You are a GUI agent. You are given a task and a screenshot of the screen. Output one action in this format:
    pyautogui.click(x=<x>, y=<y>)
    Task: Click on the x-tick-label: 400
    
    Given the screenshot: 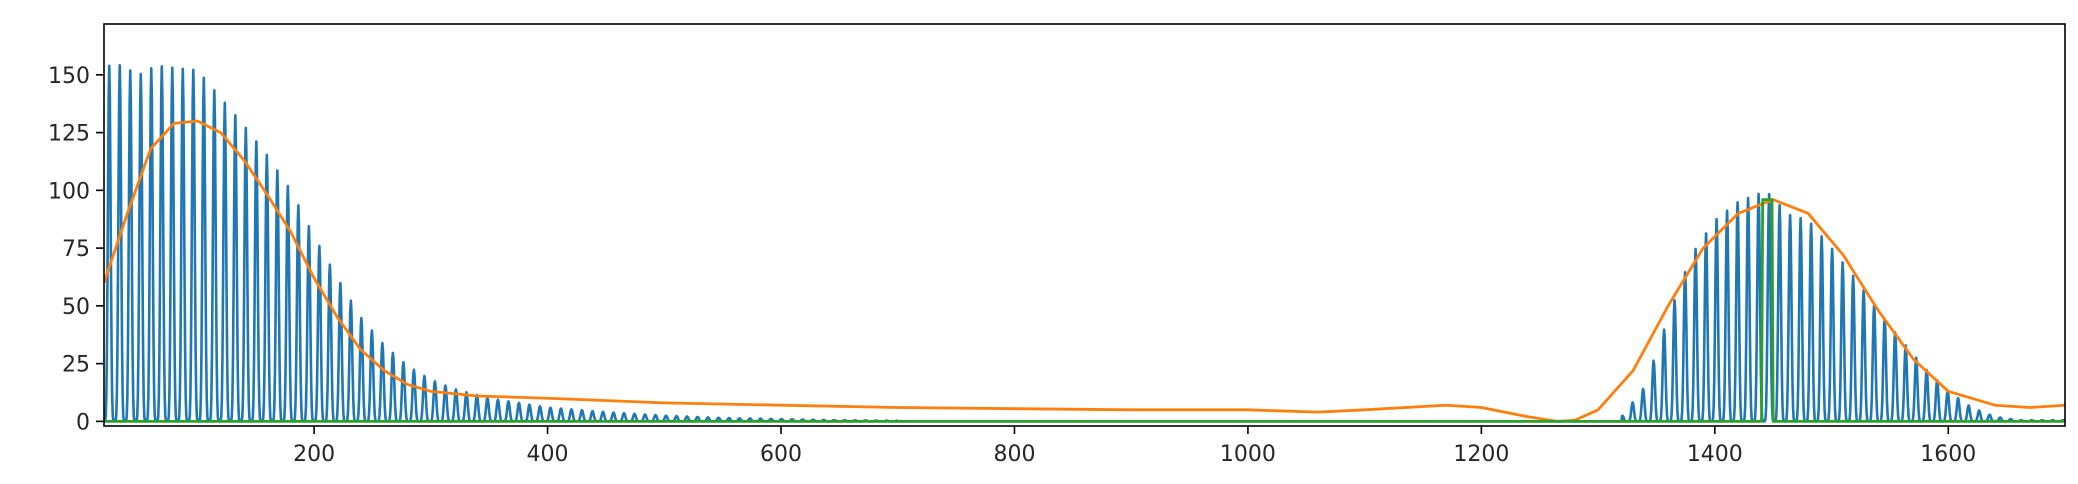 What is the action you would take?
    pyautogui.click(x=548, y=454)
    